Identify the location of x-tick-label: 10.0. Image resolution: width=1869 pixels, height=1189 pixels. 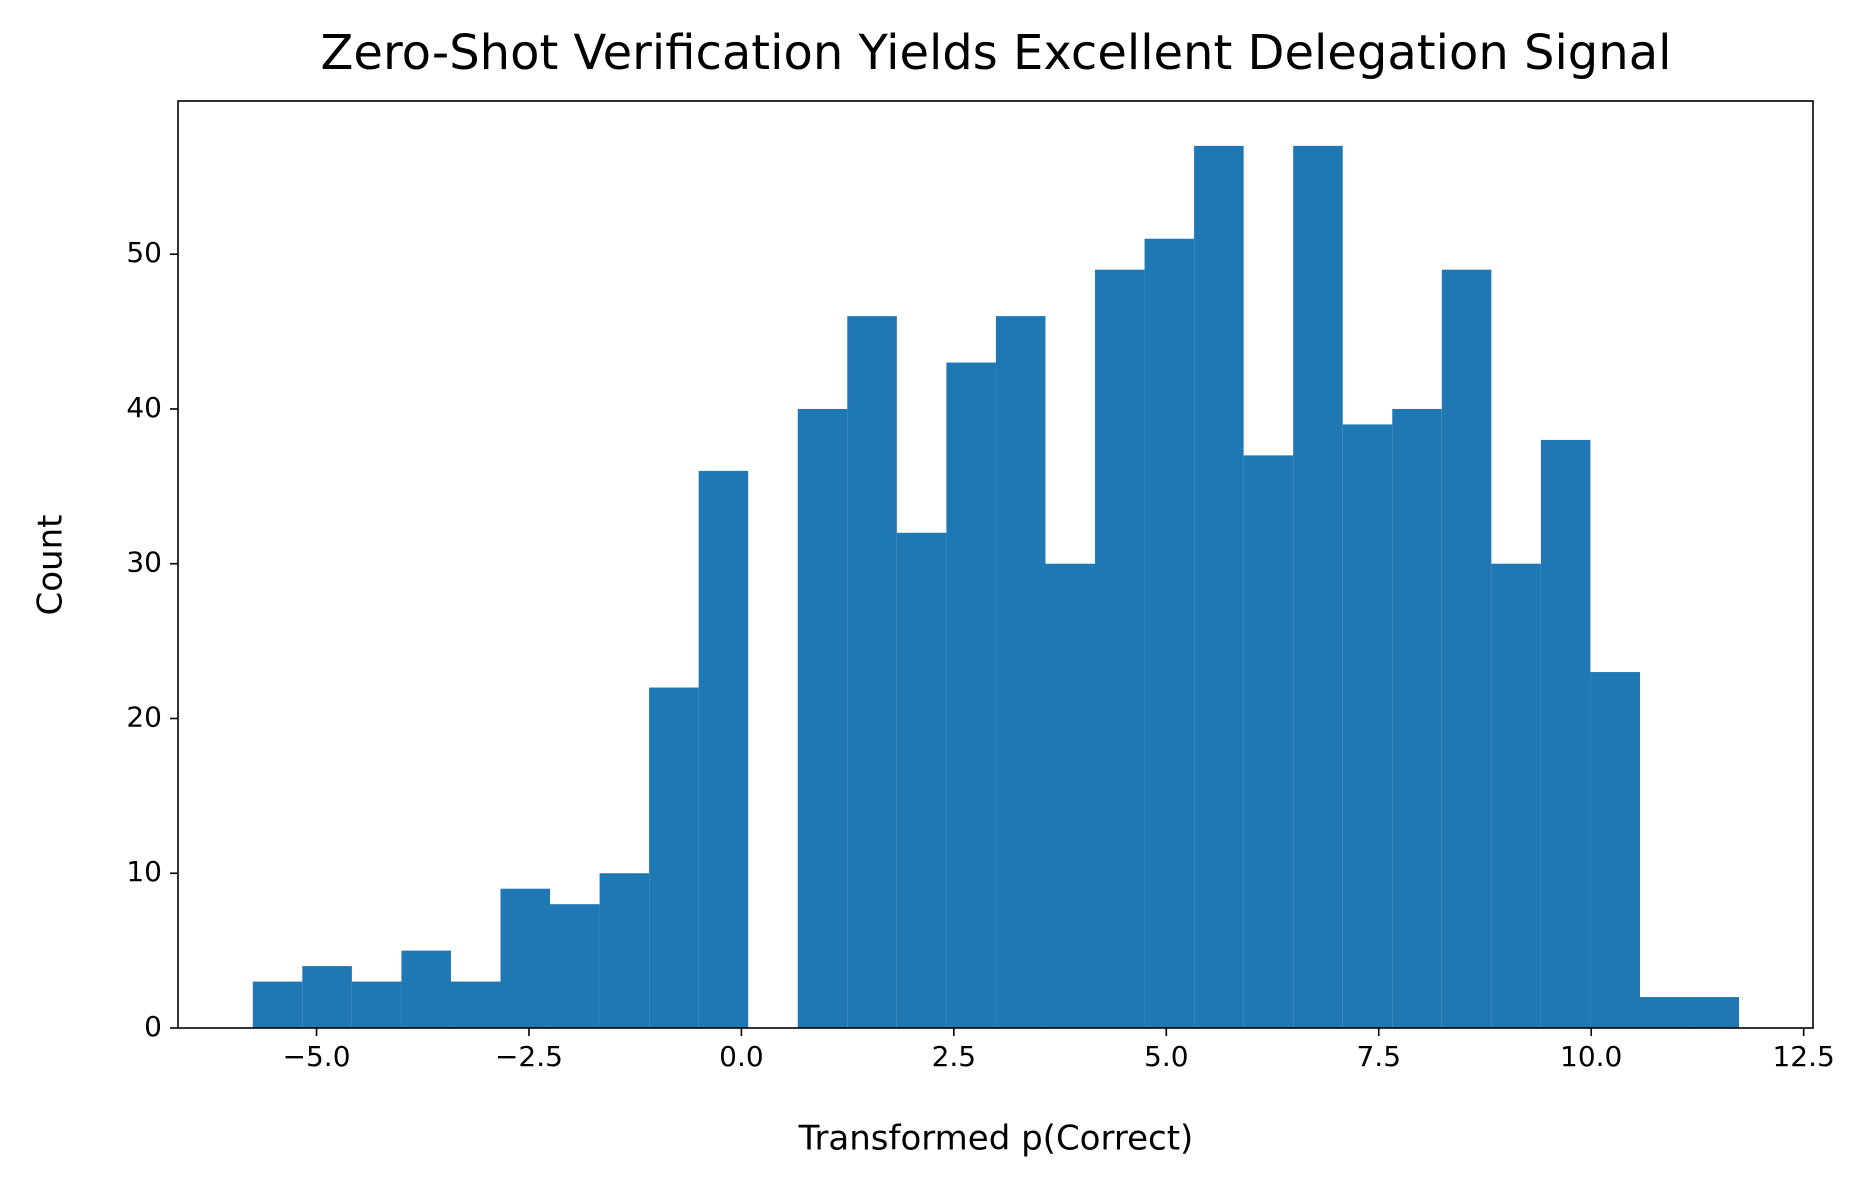
(1591, 1056).